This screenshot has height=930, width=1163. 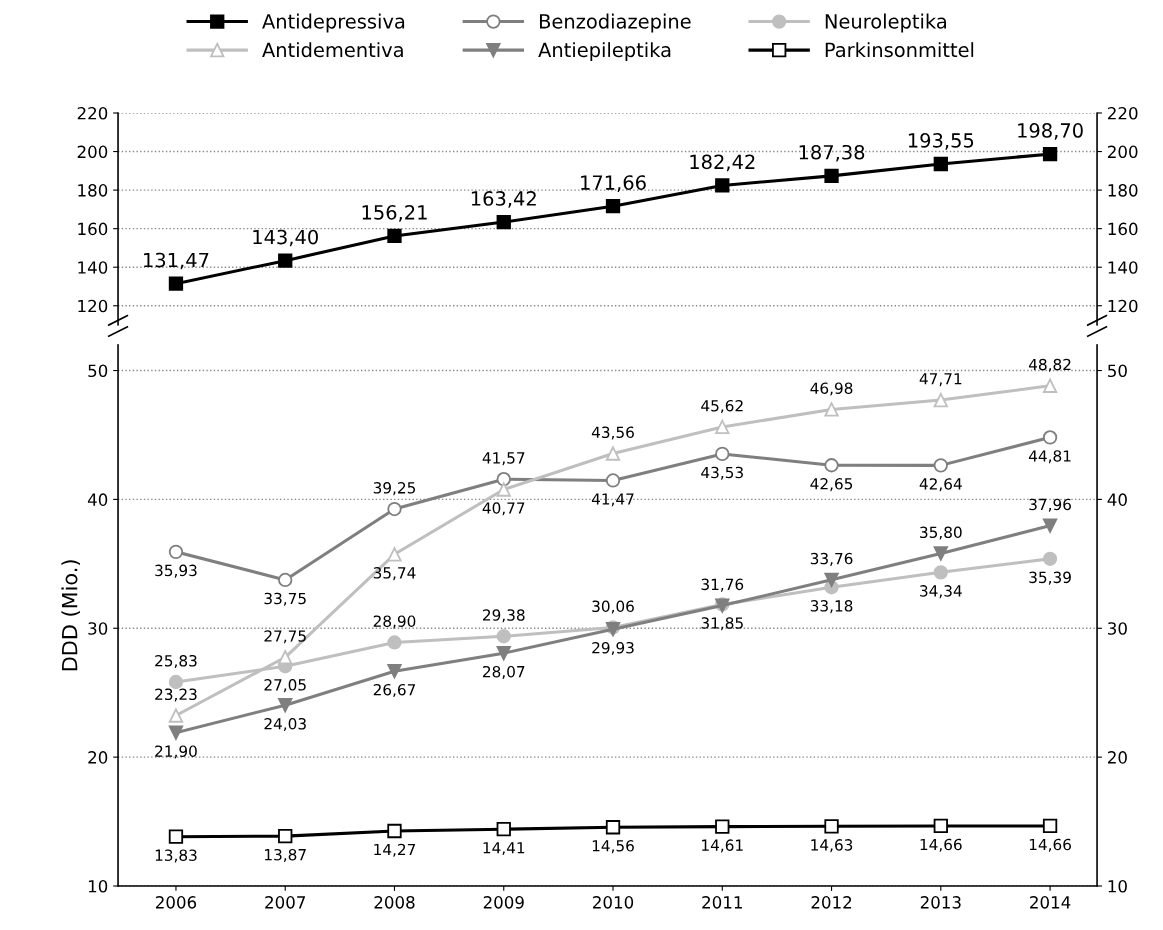 What do you see at coordinates (176, 902) in the screenshot?
I see `x-tick-label: 2006` at bounding box center [176, 902].